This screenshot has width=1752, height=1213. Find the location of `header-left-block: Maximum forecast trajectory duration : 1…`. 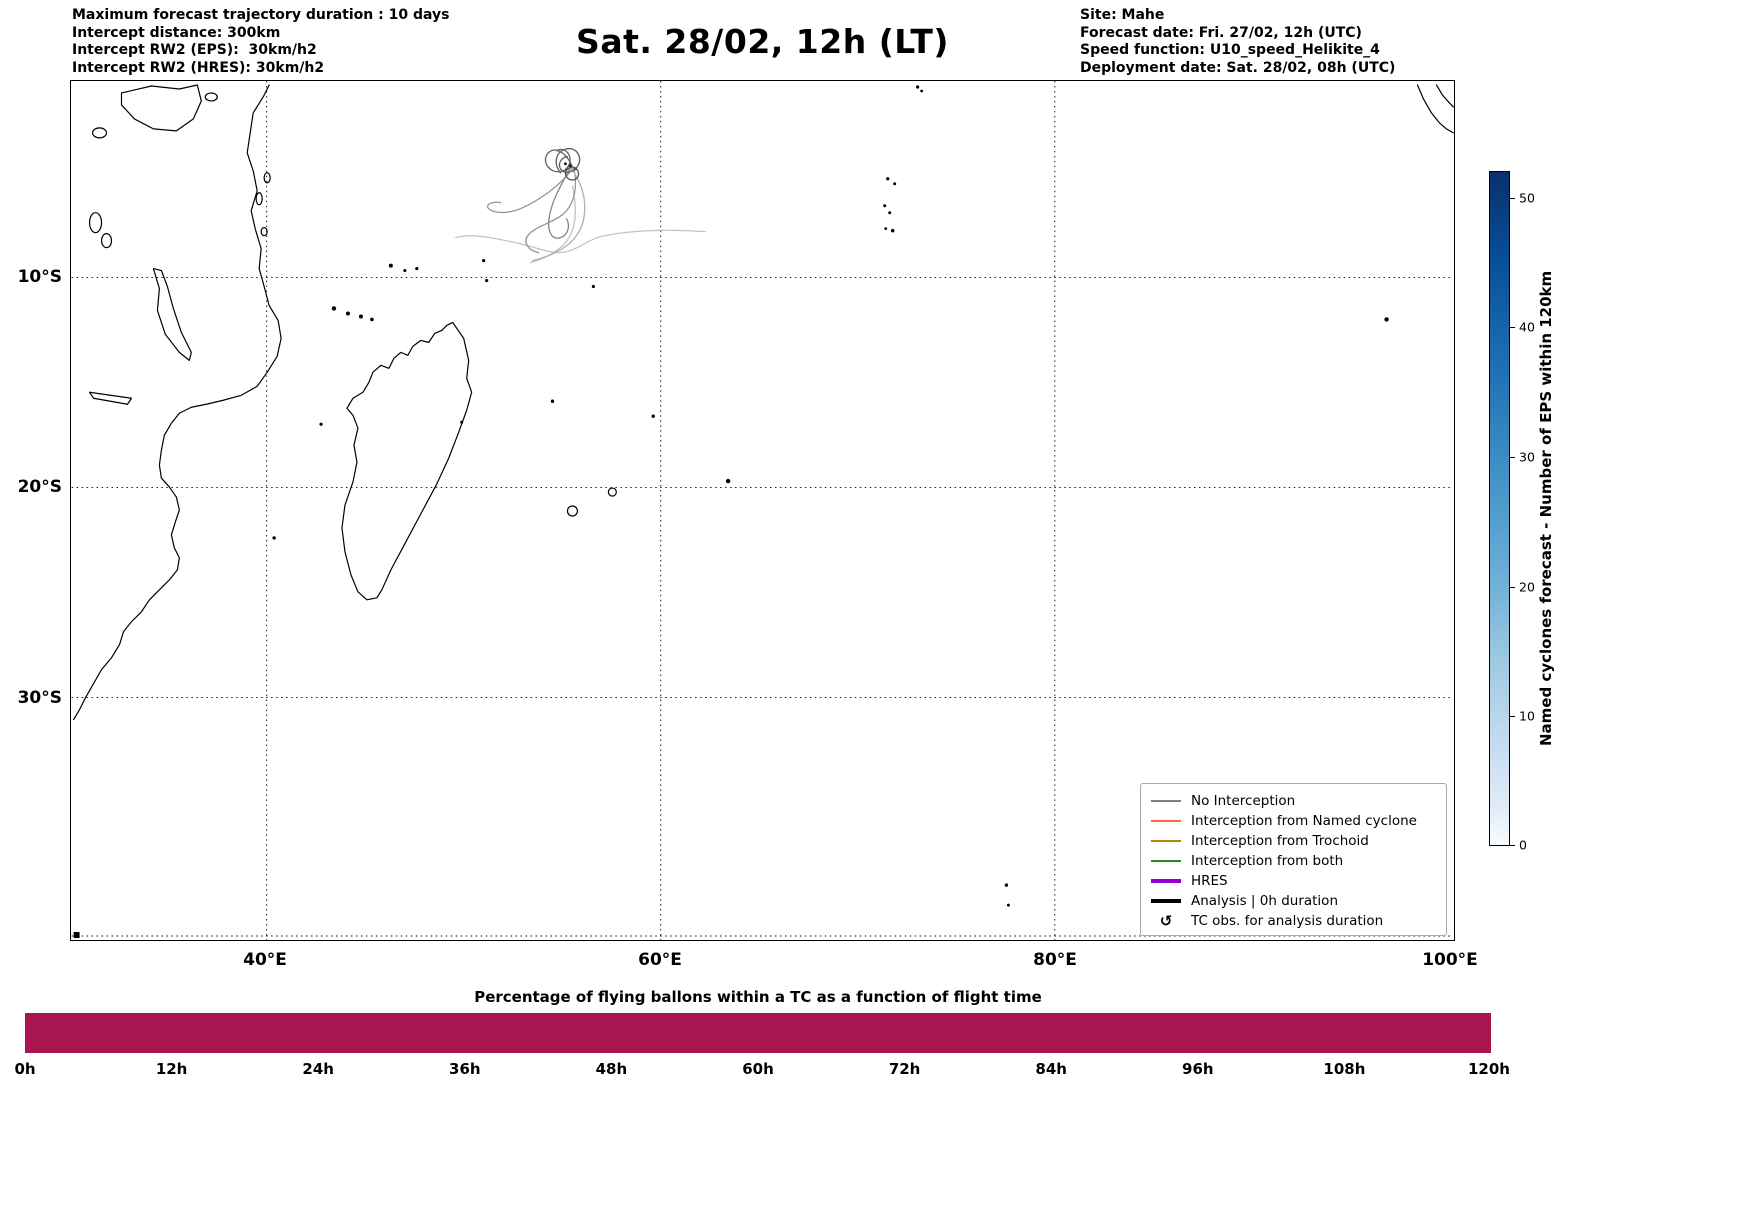

header-left-block: Maximum forecast trajectory duration : 1… is located at coordinates (260, 42).